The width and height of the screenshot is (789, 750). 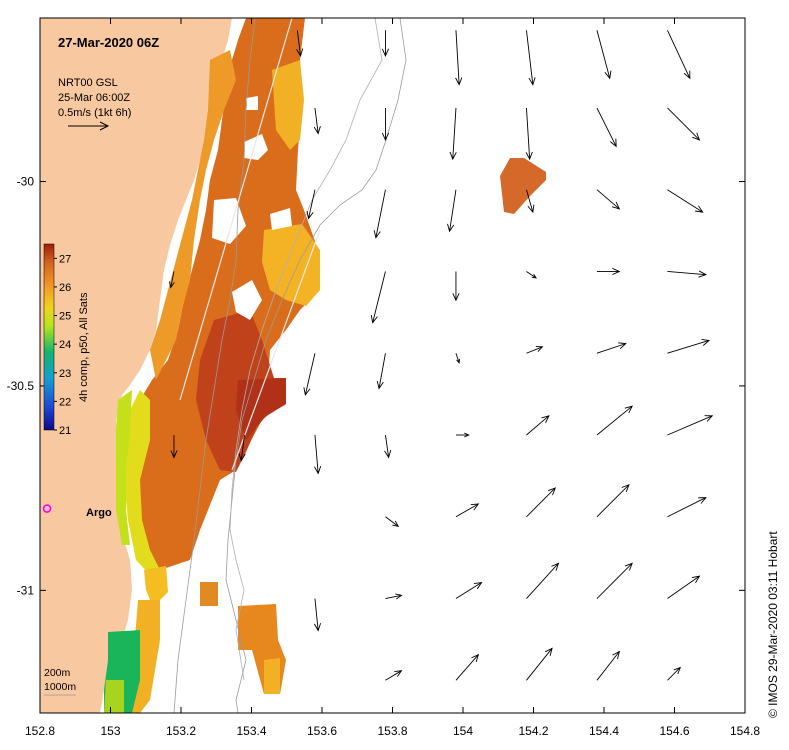 What do you see at coordinates (108, 42) in the screenshot?
I see `map-title: 27-Mar-2020 06Z` at bounding box center [108, 42].